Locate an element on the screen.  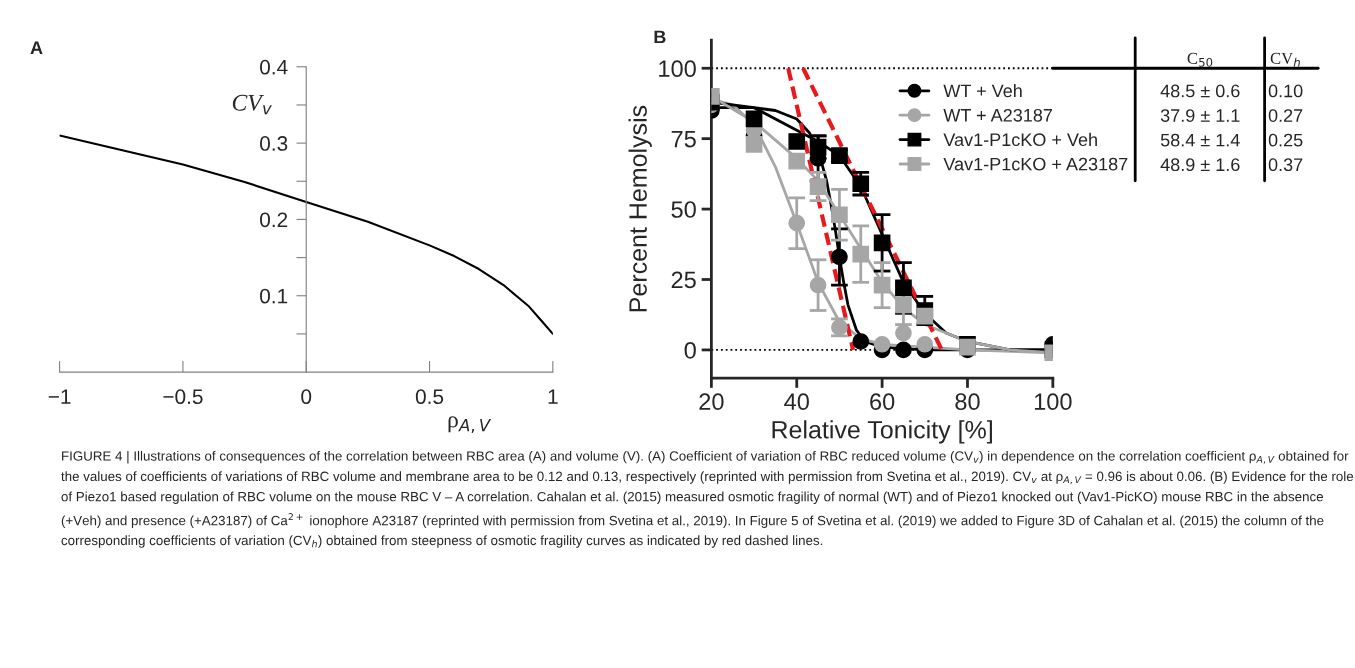
chart-title: A is located at coordinates (36, 47).